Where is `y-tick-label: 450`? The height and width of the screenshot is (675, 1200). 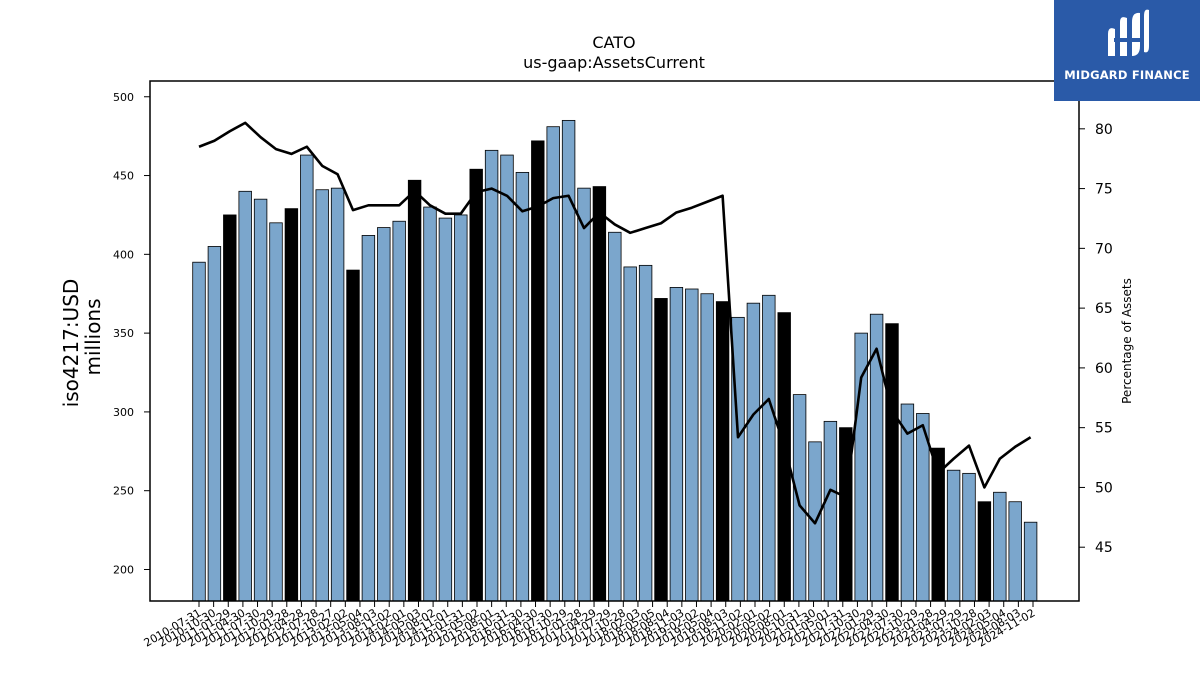
y-tick-label: 450 is located at coordinates (123, 176).